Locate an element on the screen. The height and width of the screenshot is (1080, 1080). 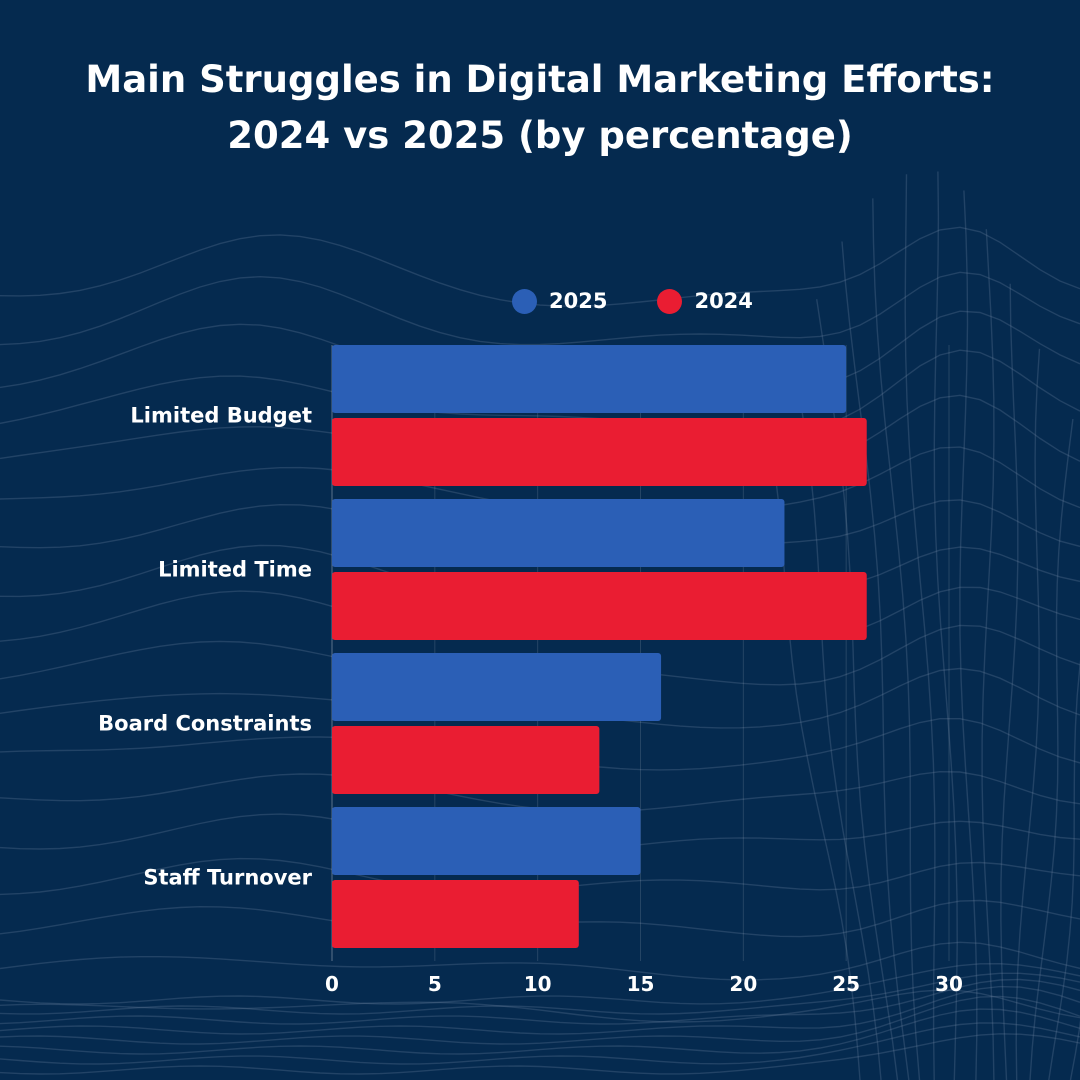
x-tick-label: 0 is located at coordinates (332, 984).